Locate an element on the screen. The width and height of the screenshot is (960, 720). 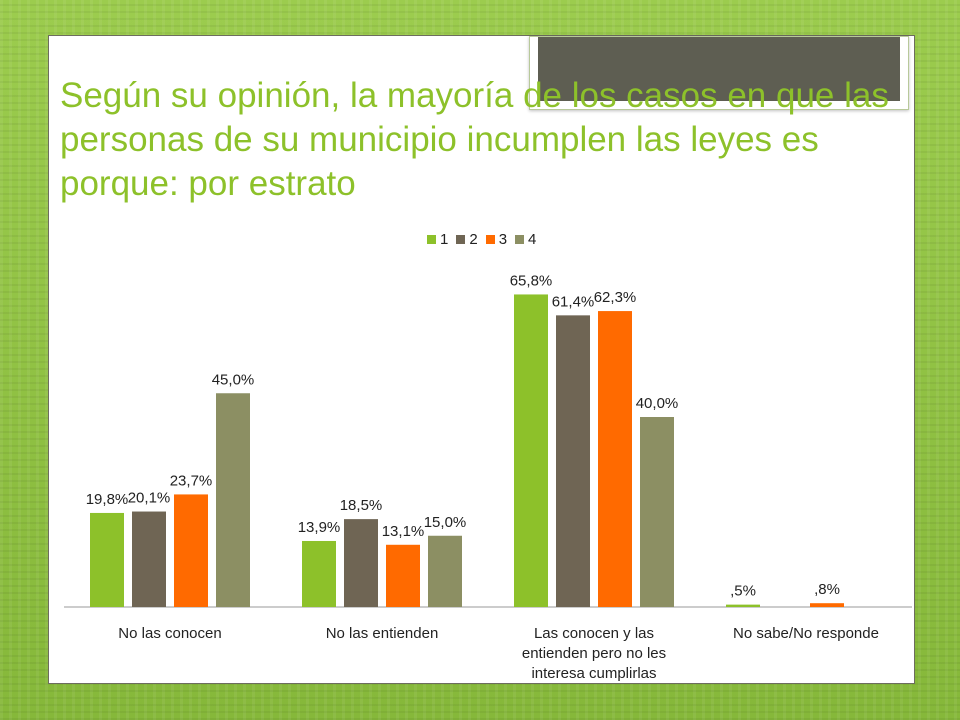
legend-item-4: 4 is located at coordinates (525, 239).